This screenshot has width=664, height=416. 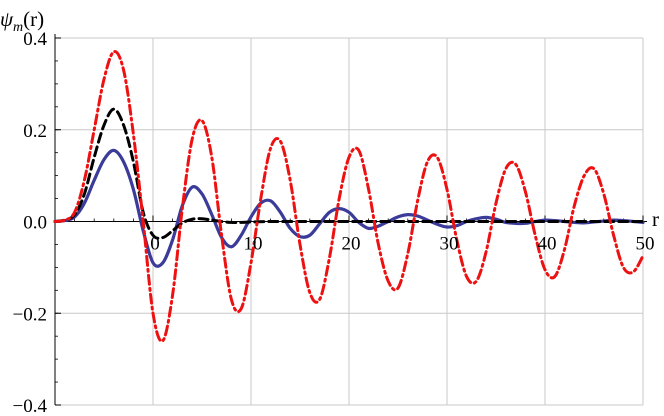 I want to click on x-tick-label-1: 10, so click(x=253, y=244).